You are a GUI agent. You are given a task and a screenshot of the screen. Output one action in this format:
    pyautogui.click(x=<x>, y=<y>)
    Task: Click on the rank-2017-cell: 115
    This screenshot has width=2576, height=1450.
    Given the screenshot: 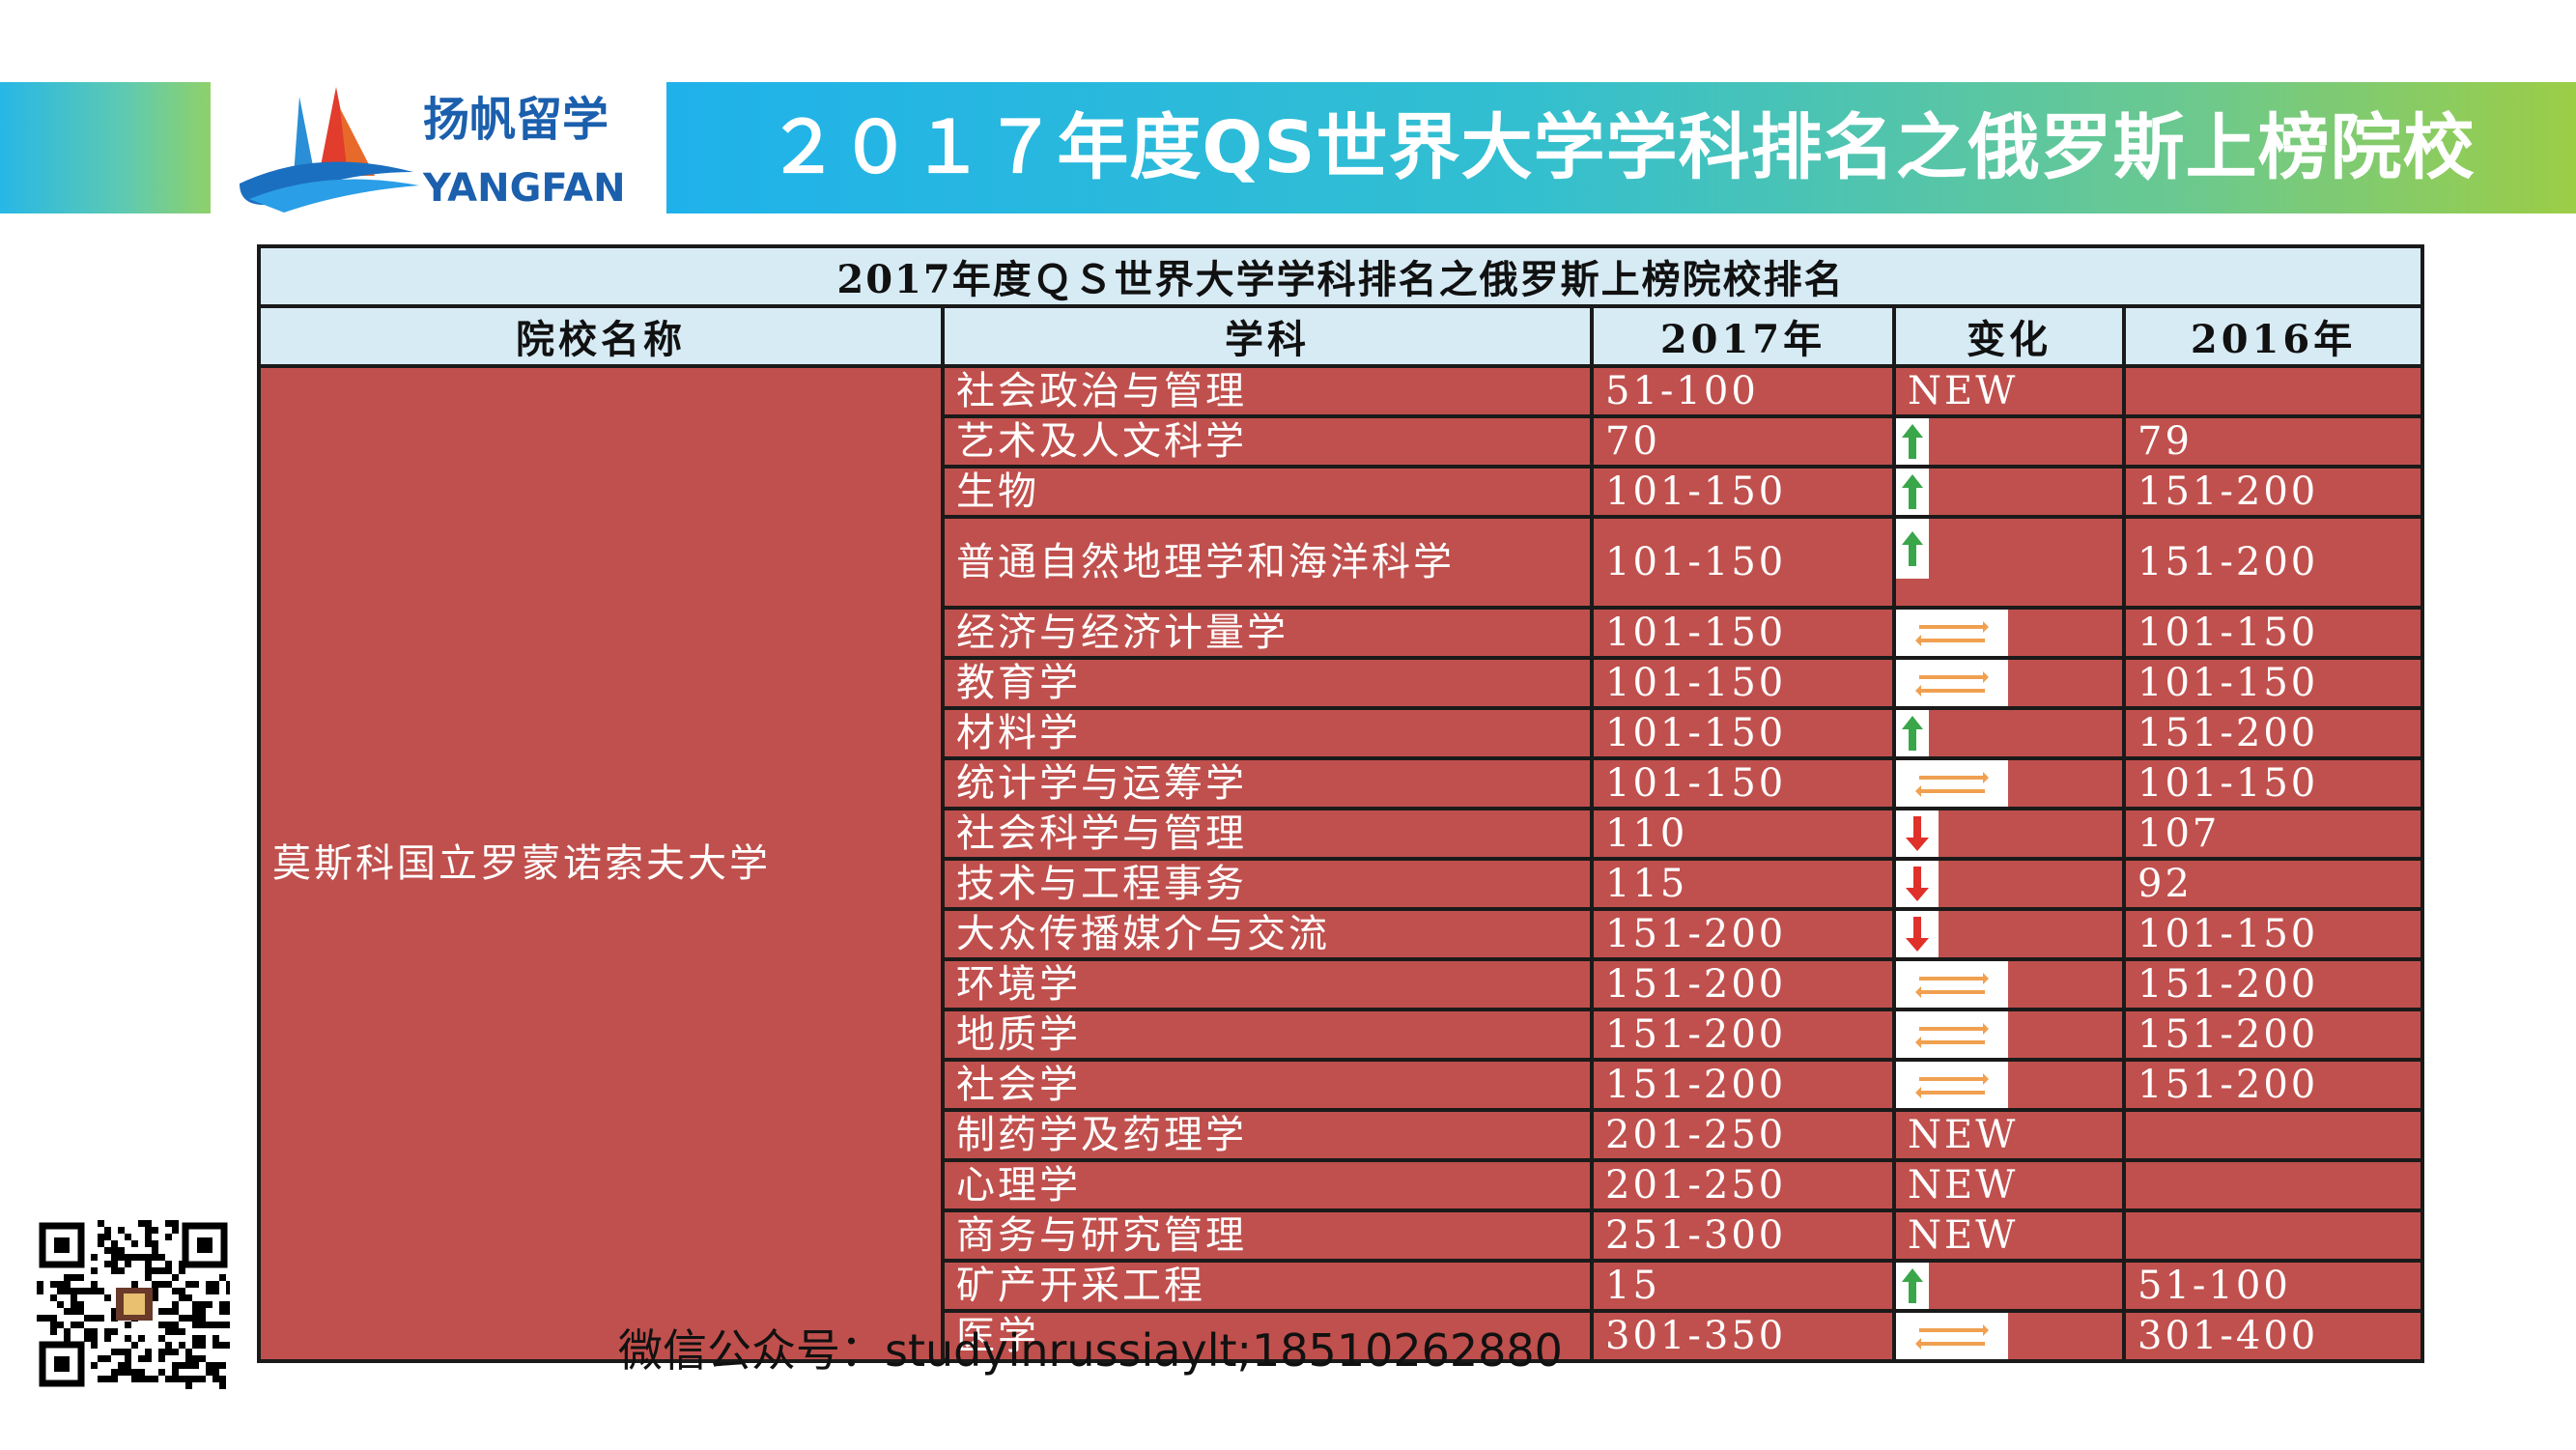 What is the action you would take?
    pyautogui.click(x=1743, y=884)
    